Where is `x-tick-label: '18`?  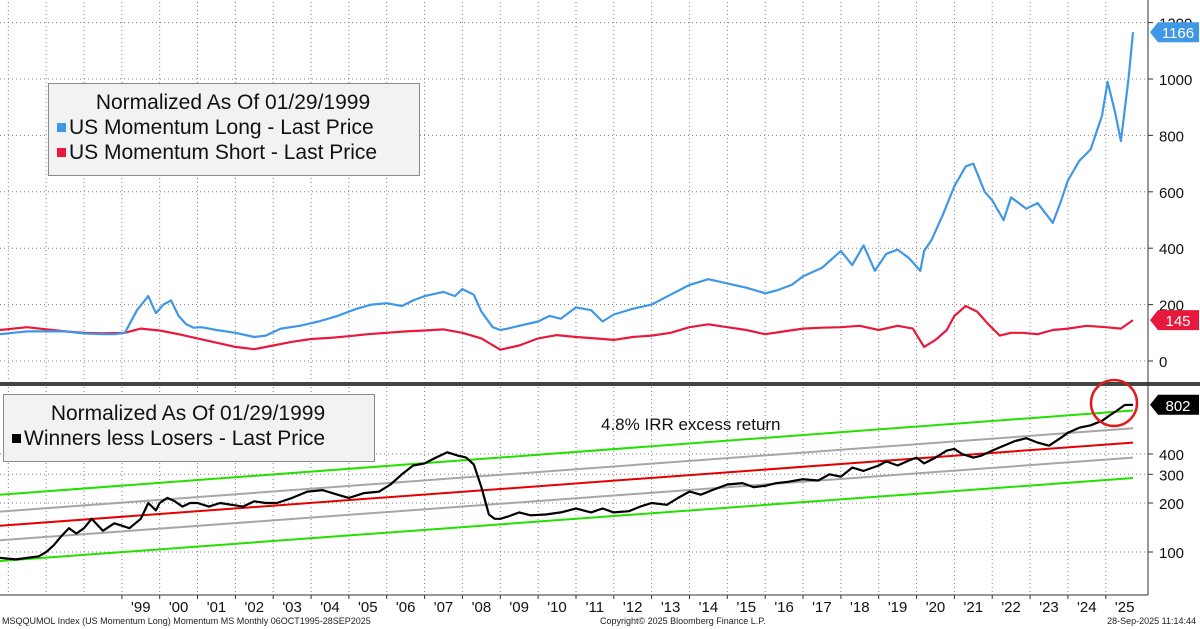 x-tick-label: '18 is located at coordinates (860, 607).